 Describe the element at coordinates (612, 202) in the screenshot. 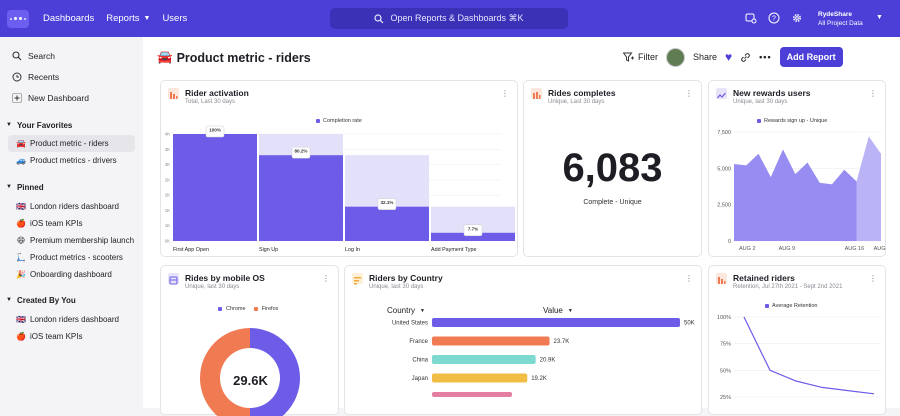

I see `metric-label: Complete - Unique` at that location.